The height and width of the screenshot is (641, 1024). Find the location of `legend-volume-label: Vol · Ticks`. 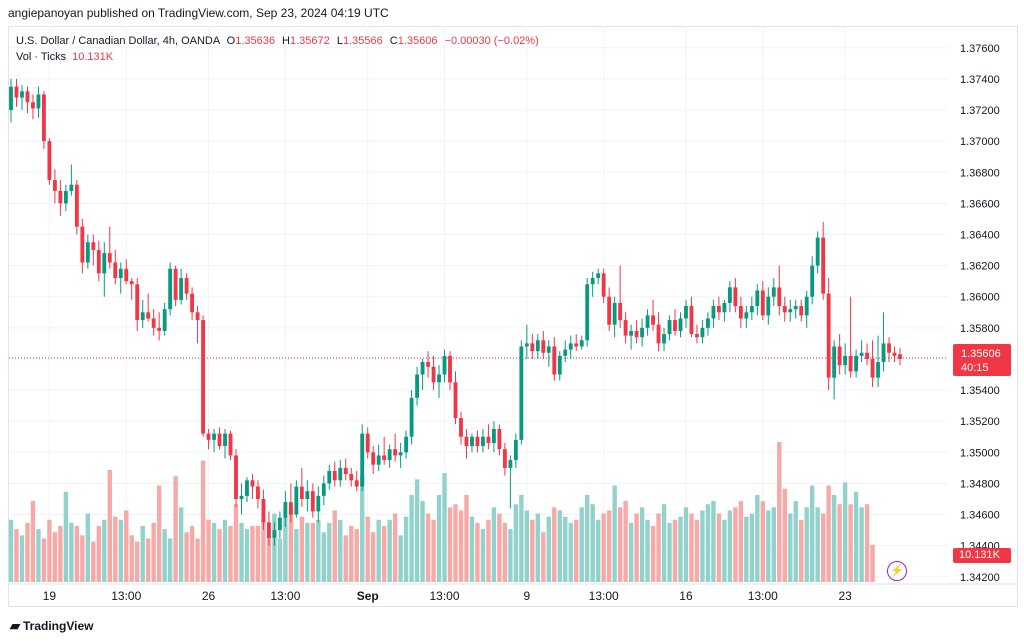

legend-volume-label: Vol · Ticks is located at coordinates (41, 57).